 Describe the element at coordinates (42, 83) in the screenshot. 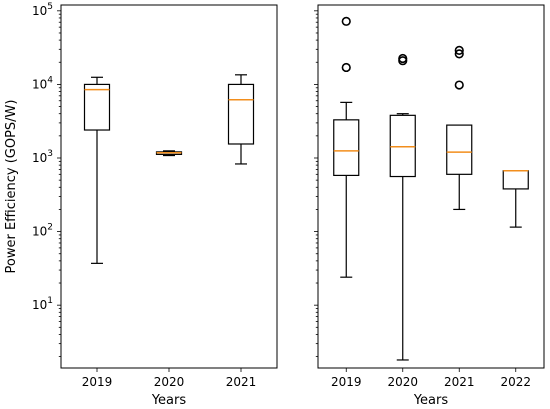

I see `y-tick-label: 10⁴` at that location.